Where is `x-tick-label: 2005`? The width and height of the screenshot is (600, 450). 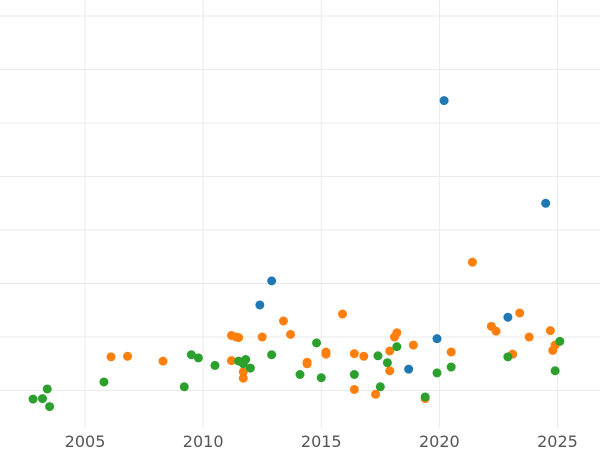 x-tick-label: 2005 is located at coordinates (85, 441).